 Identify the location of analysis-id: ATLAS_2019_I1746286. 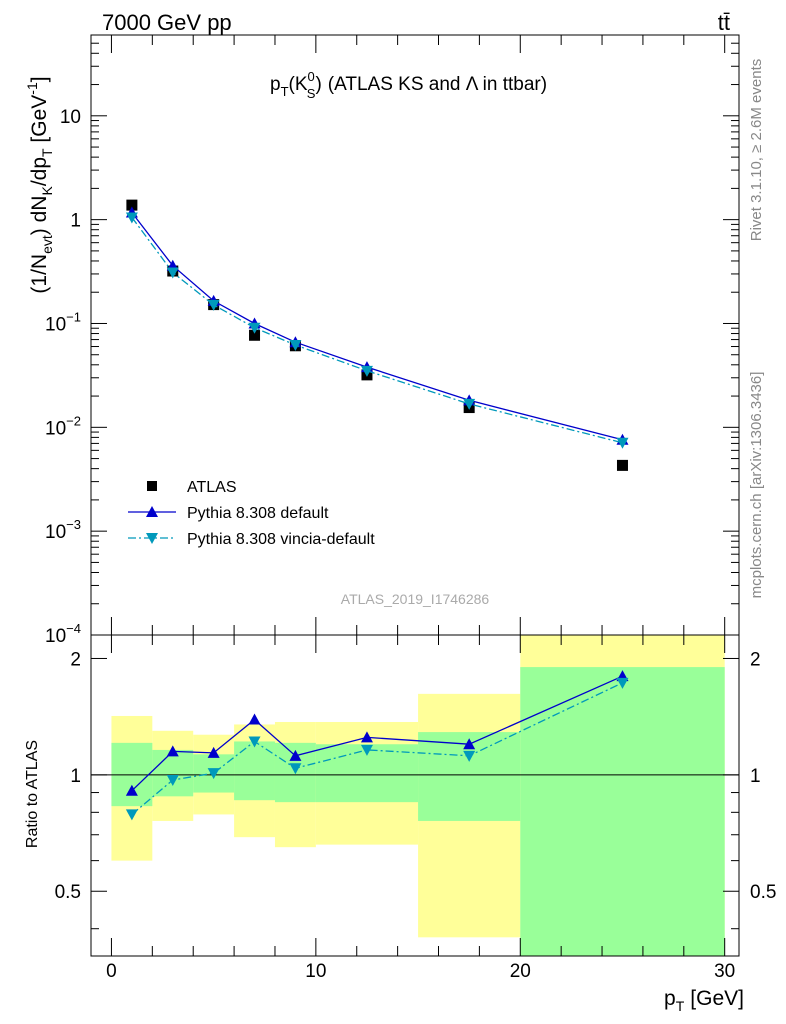
(415, 599).